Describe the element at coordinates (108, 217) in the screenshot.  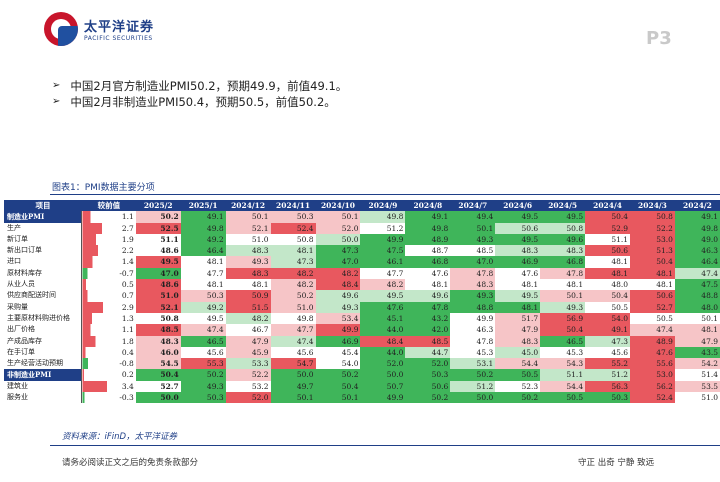
I see `change-cell: 1.1` at that location.